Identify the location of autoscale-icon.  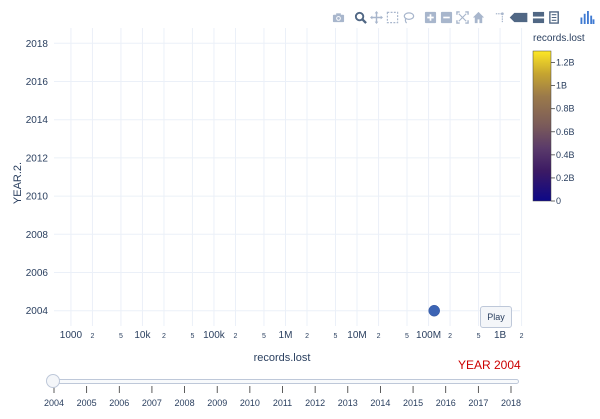
(462, 17).